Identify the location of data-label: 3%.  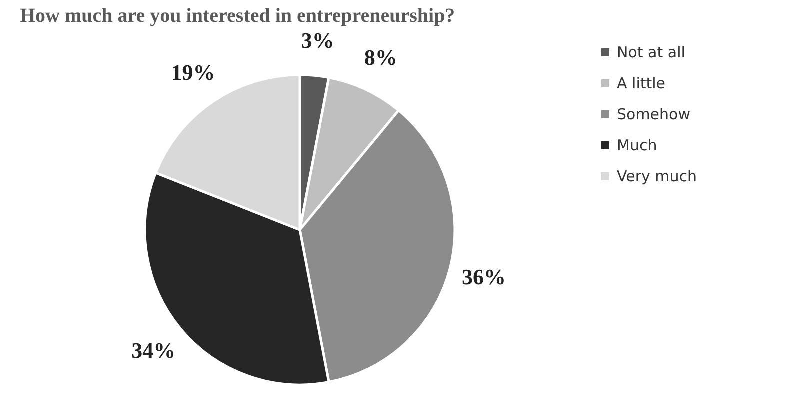
(317, 40).